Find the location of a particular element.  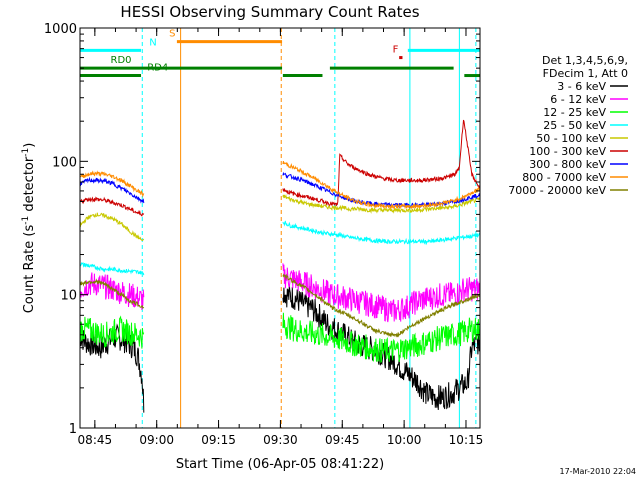

x-tick-label: 09:15 is located at coordinates (218, 440).